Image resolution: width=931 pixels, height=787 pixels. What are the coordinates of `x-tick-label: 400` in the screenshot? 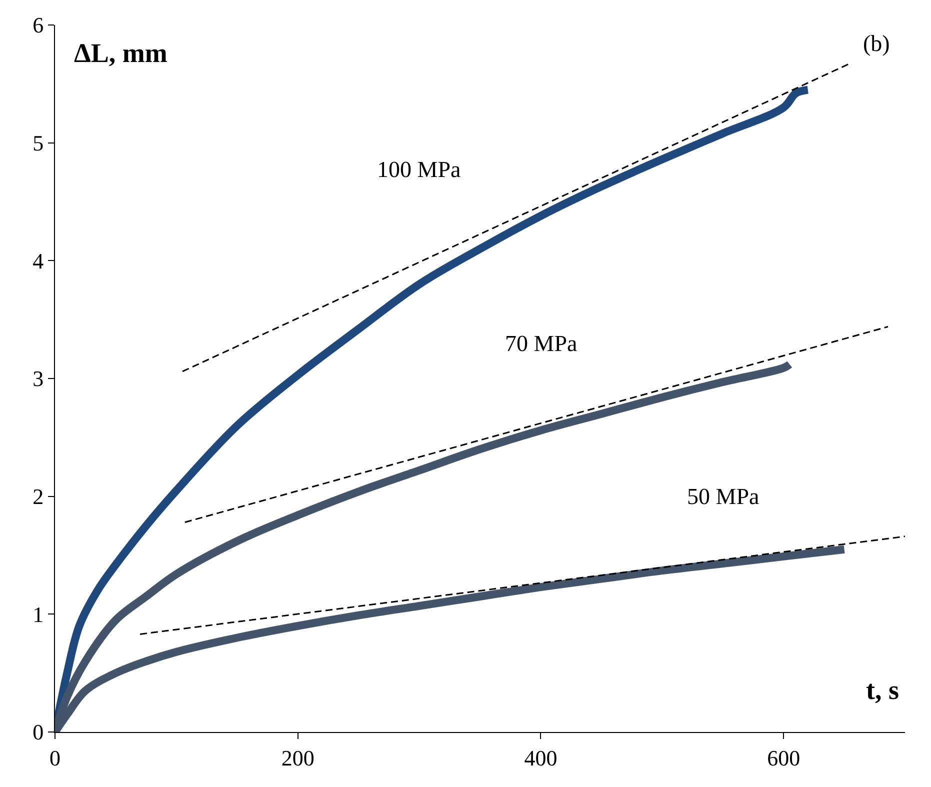 It's located at (541, 757).